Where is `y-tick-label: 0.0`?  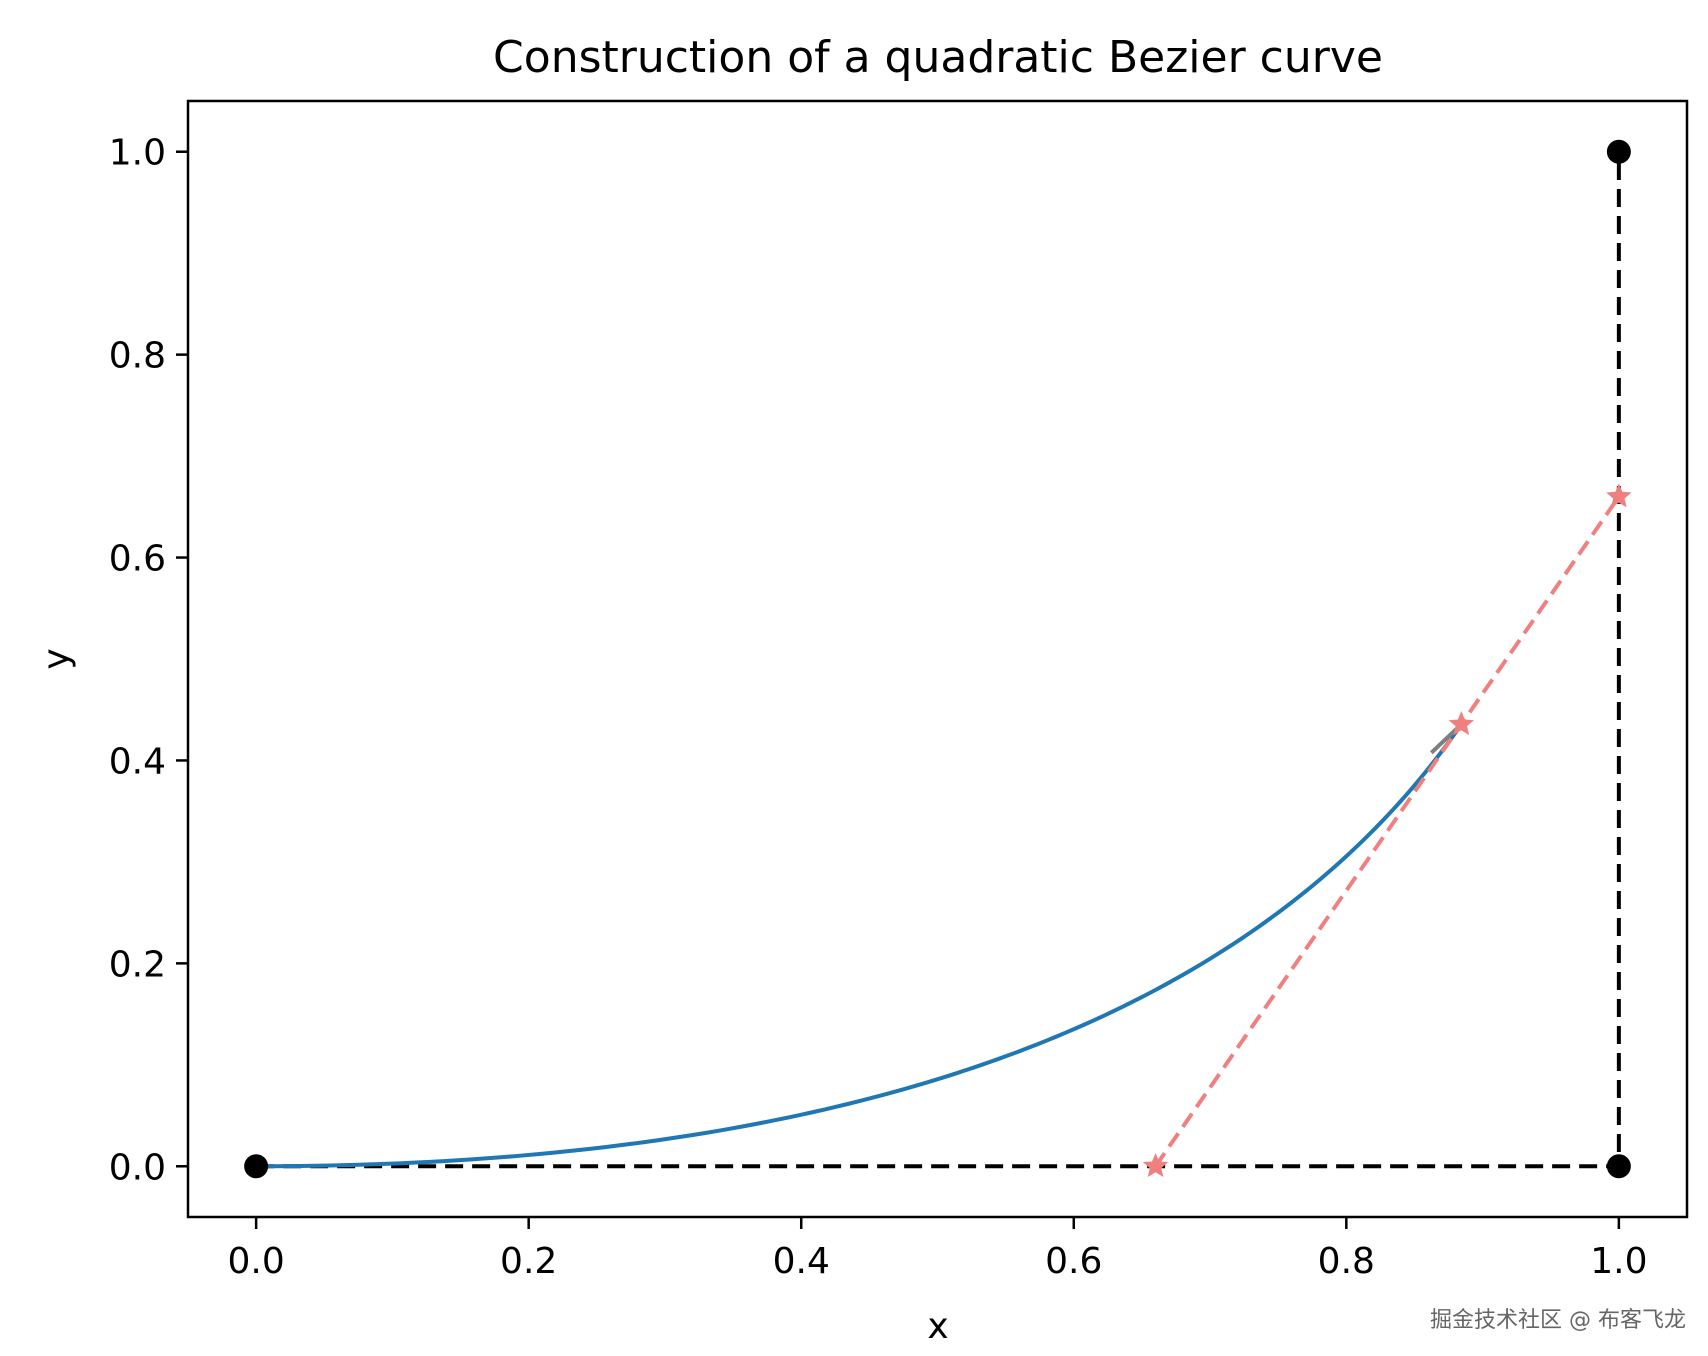
y-tick-label: 0.0 is located at coordinates (137, 1167).